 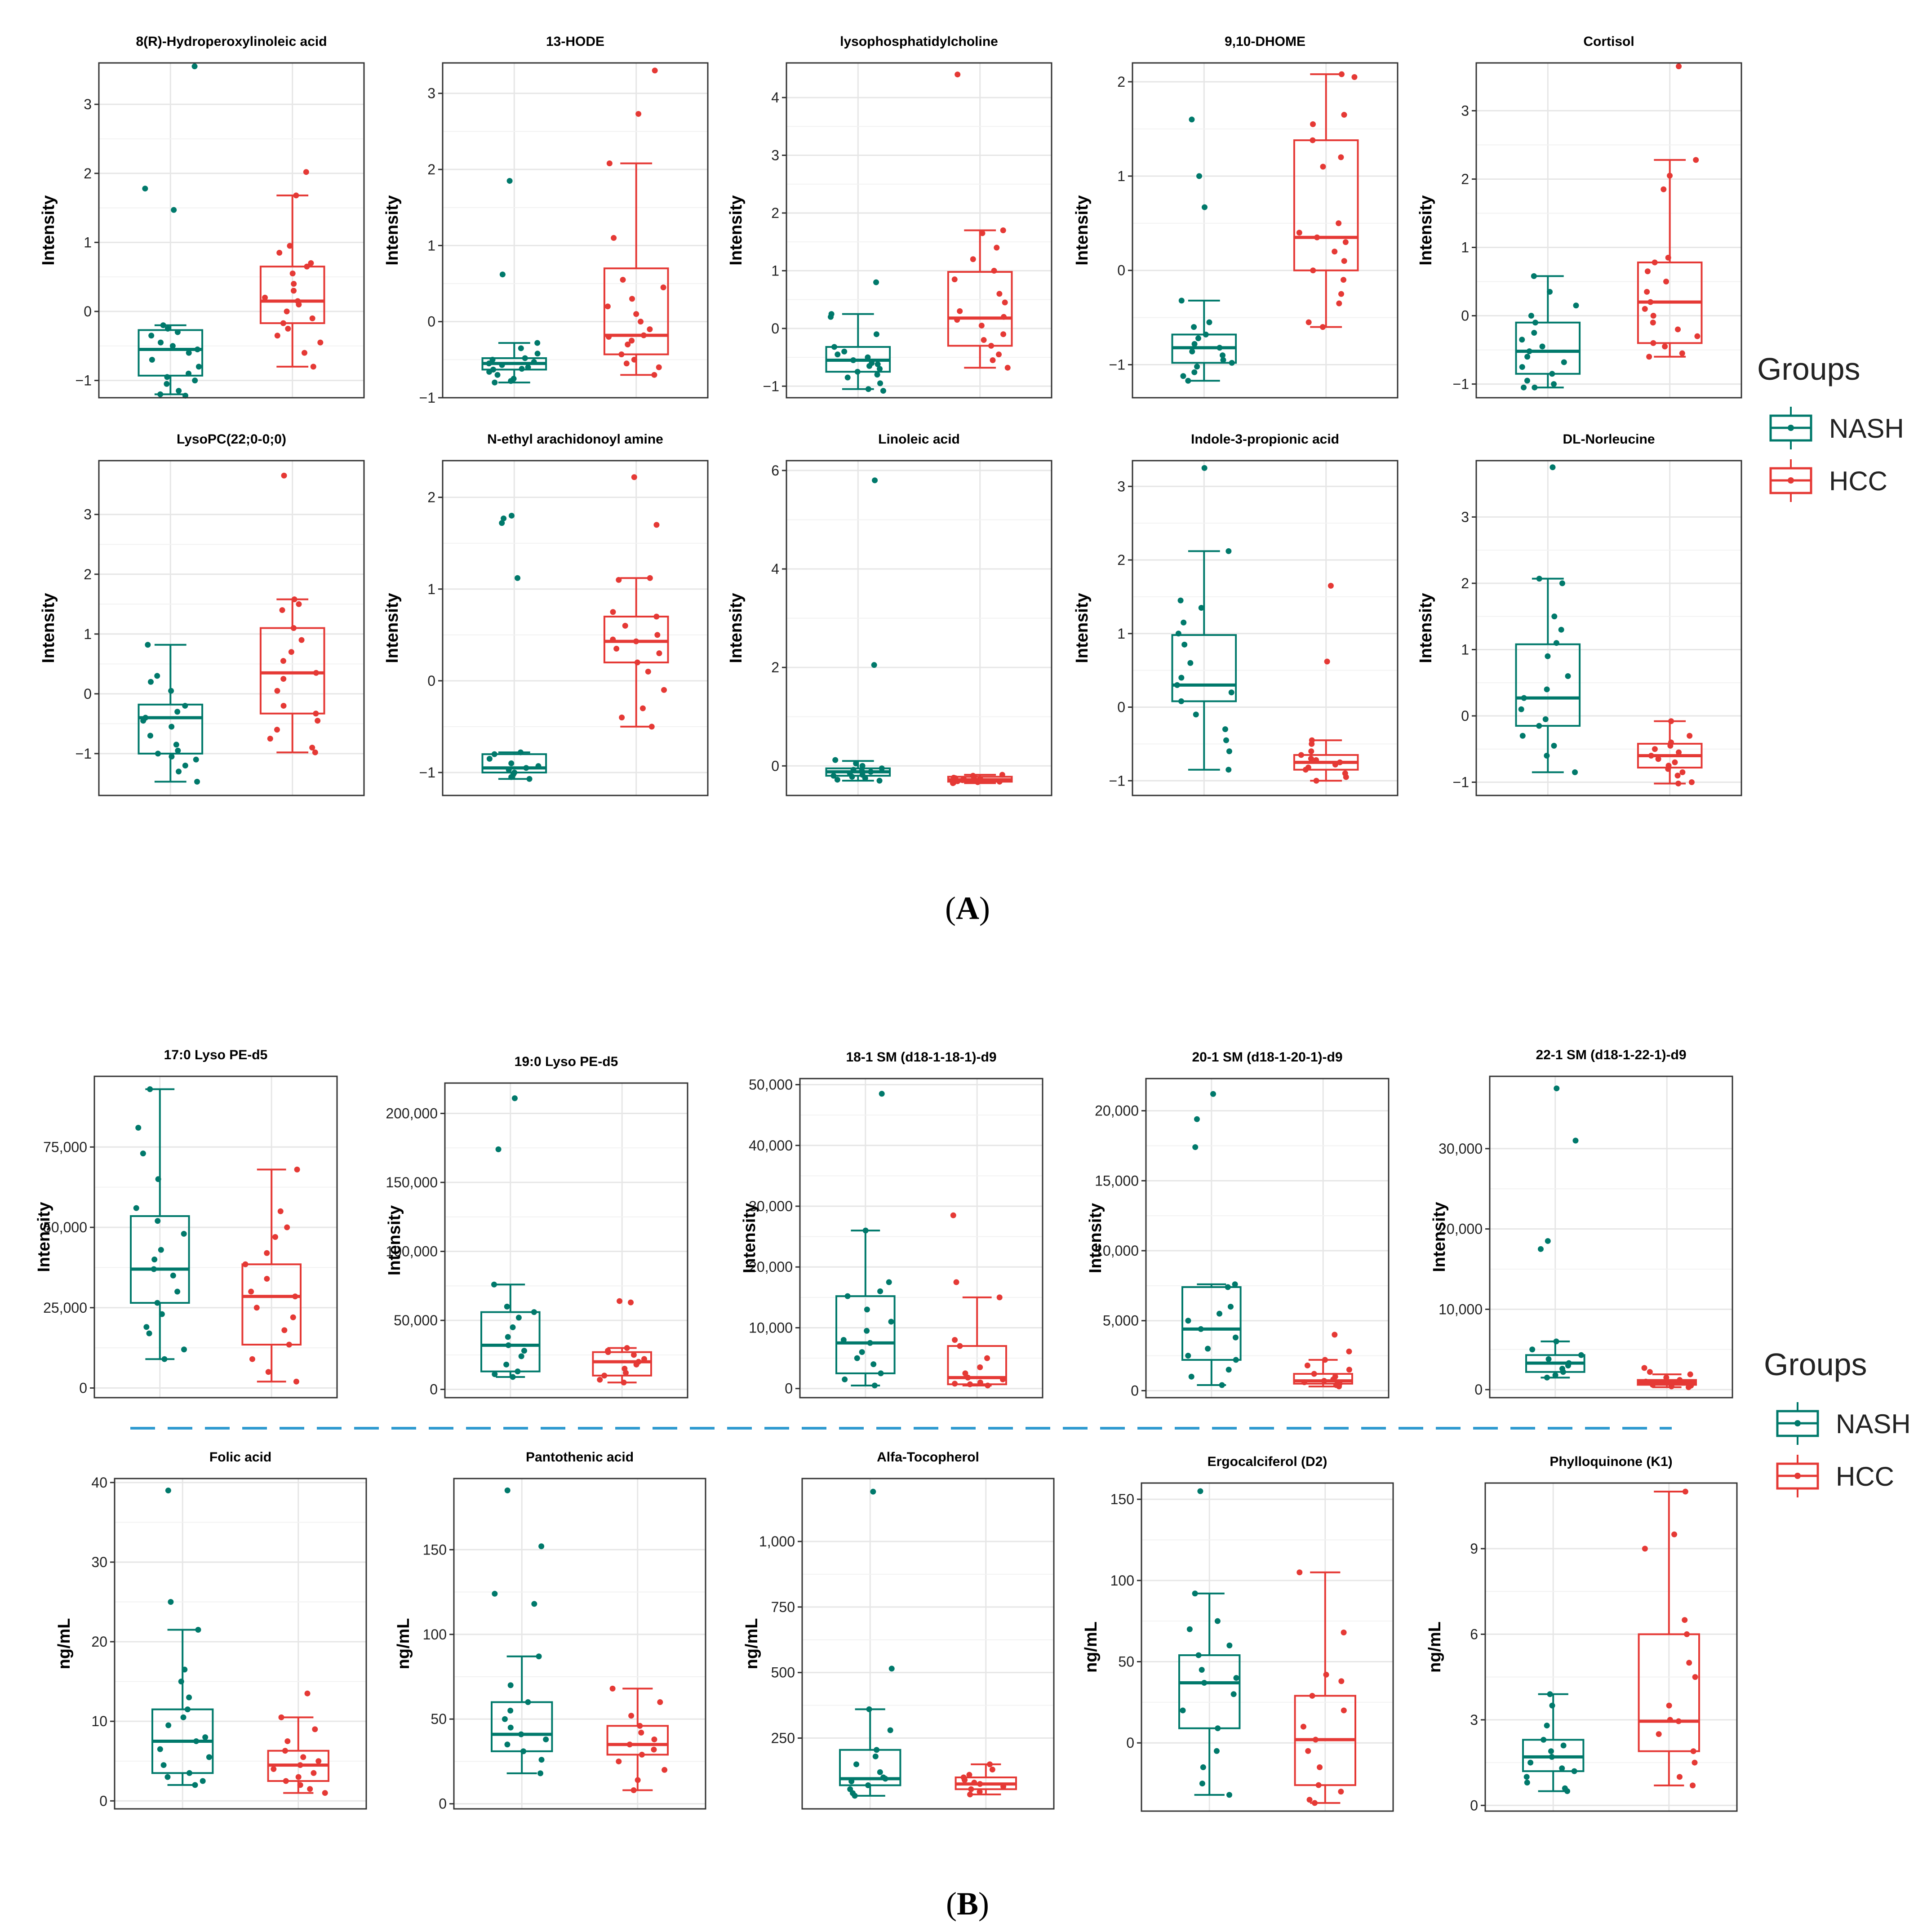 What do you see at coordinates (980, 221) in the screenshot?
I see `series-hcc` at bounding box center [980, 221].